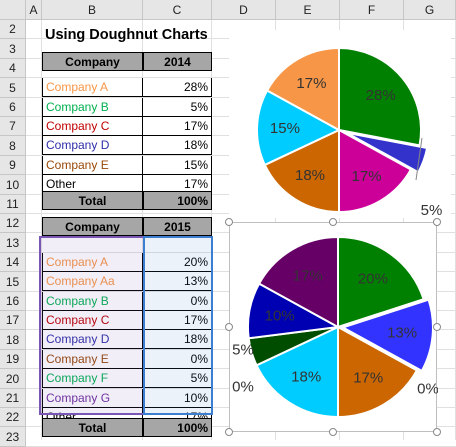  Describe the element at coordinates (13, 282) in the screenshot. I see `row-header-15: 15` at that location.